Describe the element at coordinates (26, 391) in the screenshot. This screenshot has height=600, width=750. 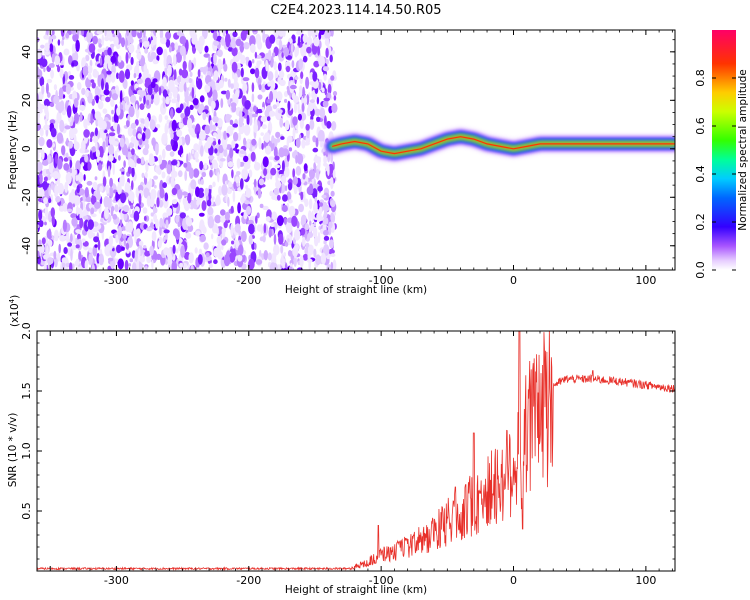
I see `y-tick-label: 1.5` at that location.